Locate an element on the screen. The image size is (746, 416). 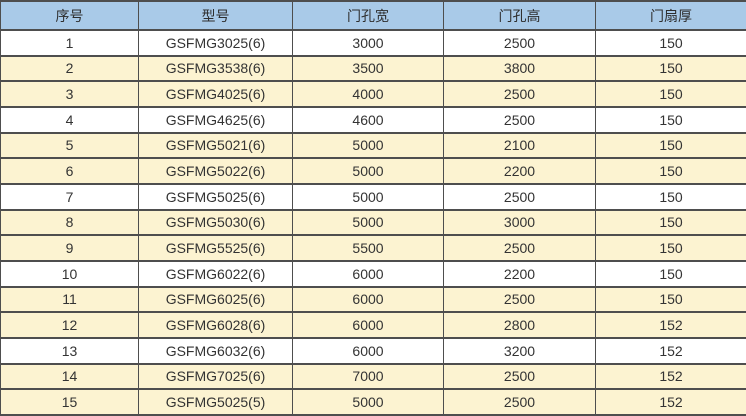
table-cell: GSFMG4625(6) is located at coordinates (215, 119).